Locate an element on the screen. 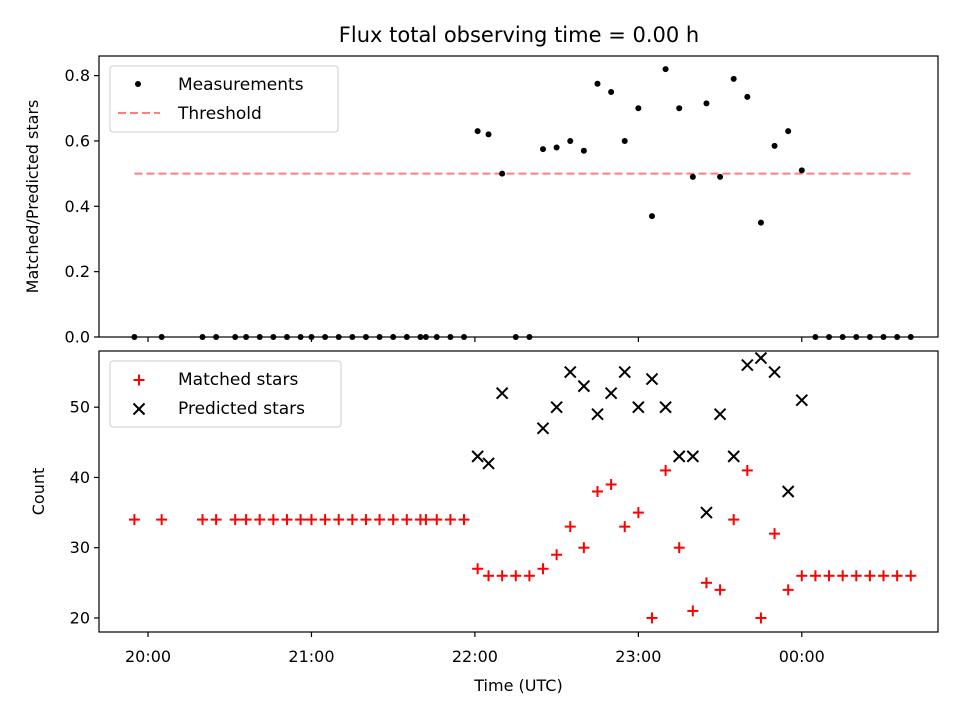  legend-predicted-cross-b is located at coordinates (139, 409).